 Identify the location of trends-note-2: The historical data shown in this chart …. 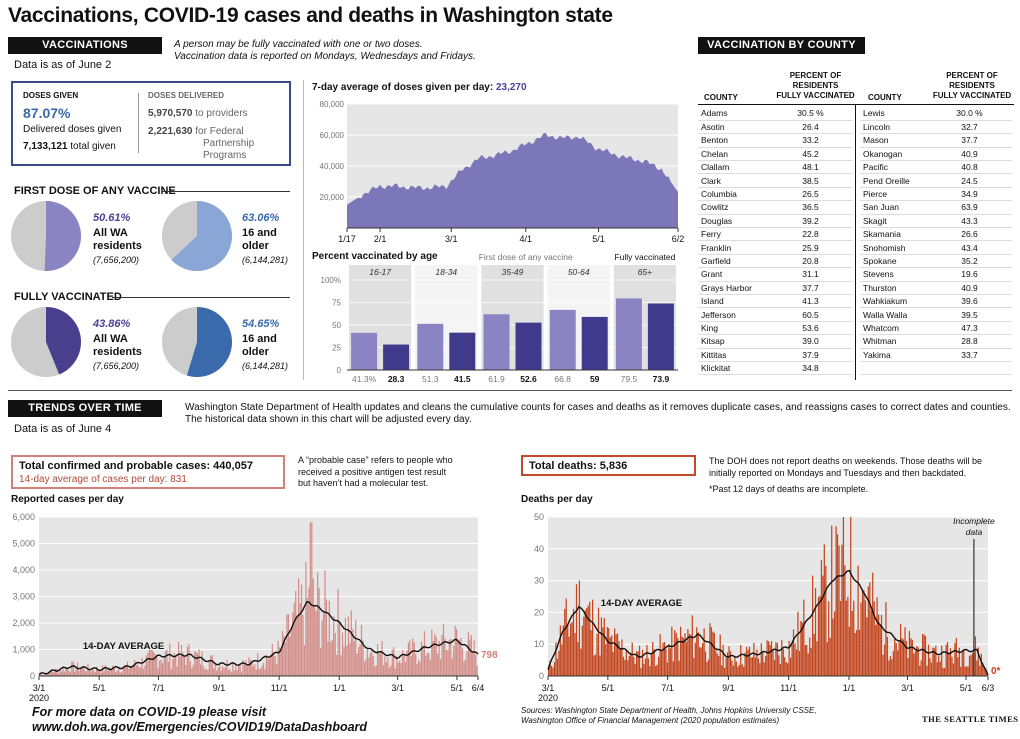
(328, 419).